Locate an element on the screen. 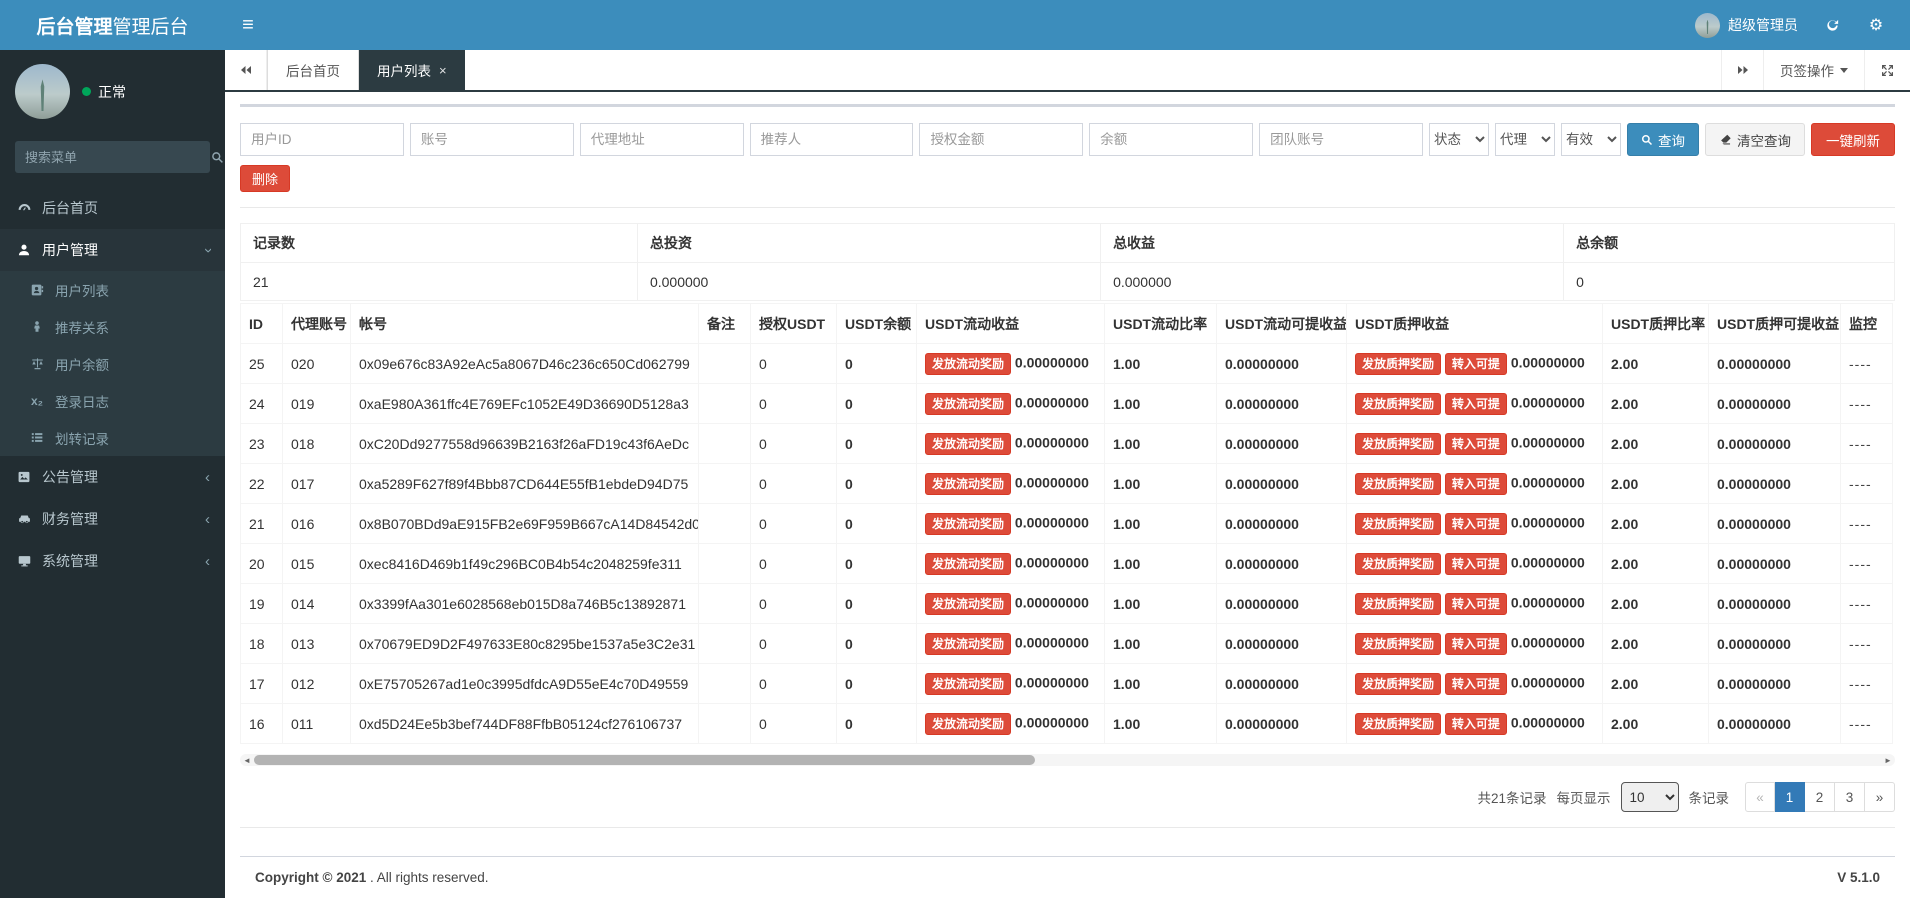  cell-pledge-income: 发放质押奖励 转入可提 0.00000000 is located at coordinates (1474, 723).